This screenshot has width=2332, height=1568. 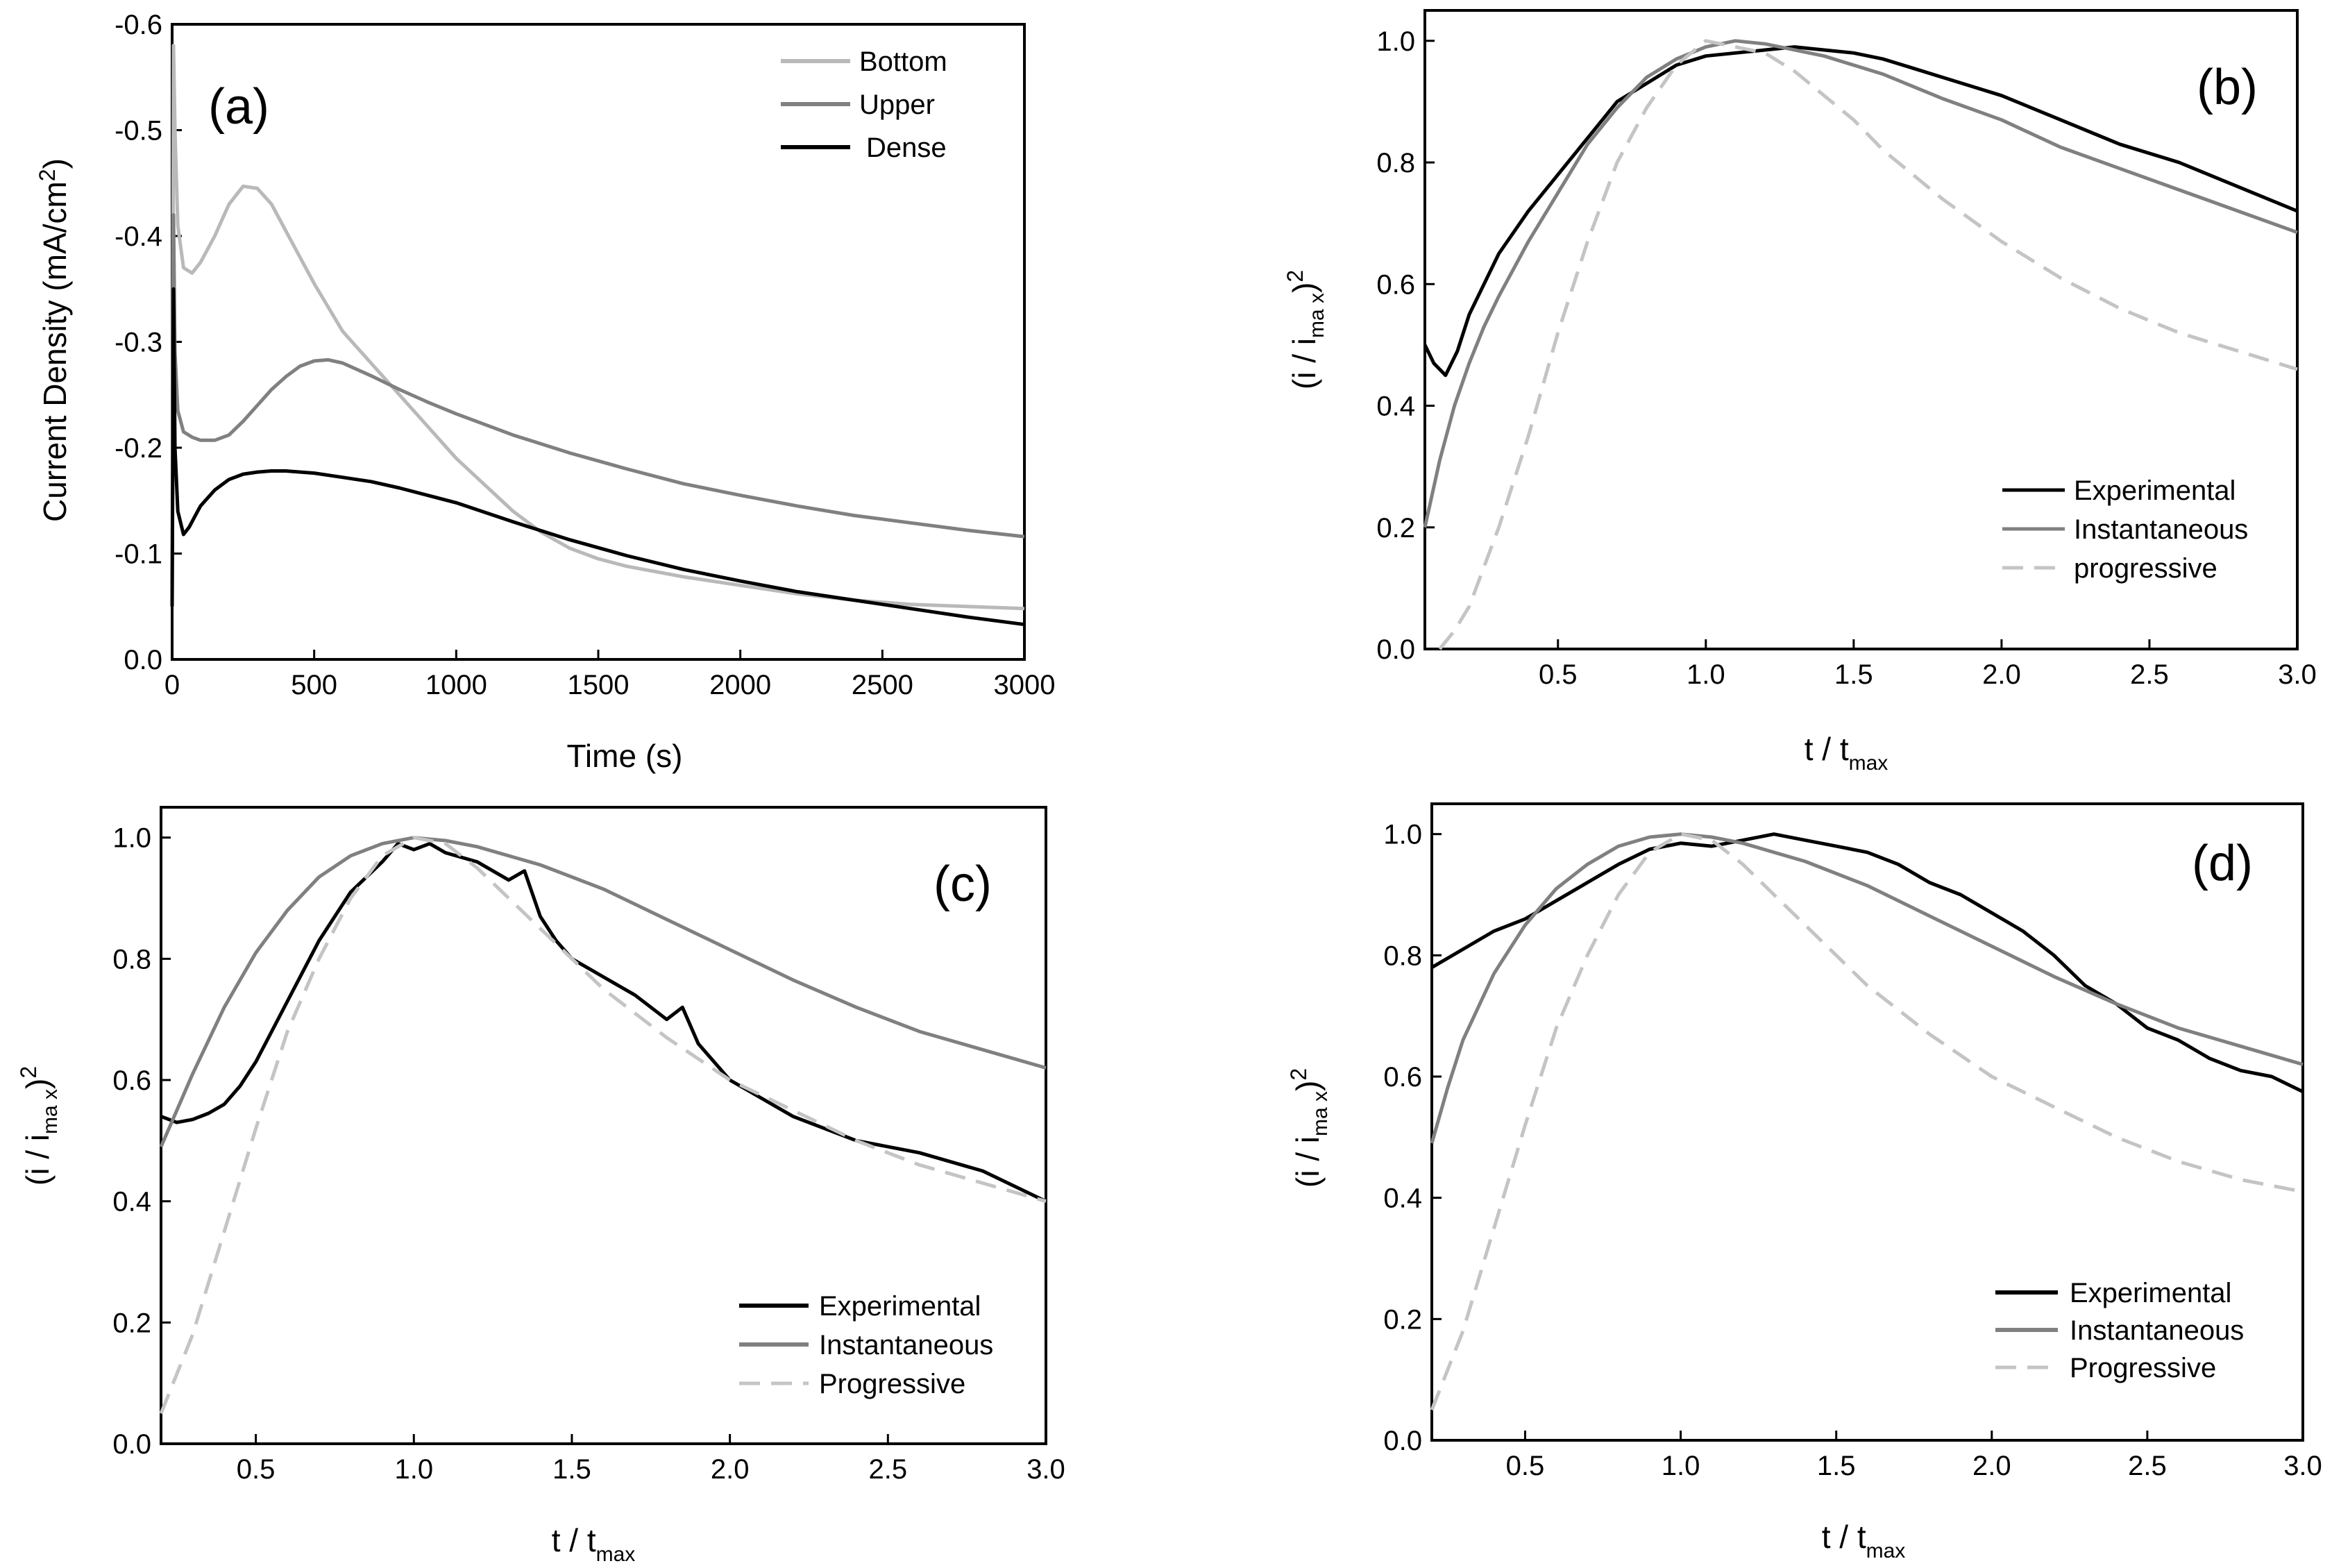 I want to click on series-line-upper, so click(x=597, y=410).